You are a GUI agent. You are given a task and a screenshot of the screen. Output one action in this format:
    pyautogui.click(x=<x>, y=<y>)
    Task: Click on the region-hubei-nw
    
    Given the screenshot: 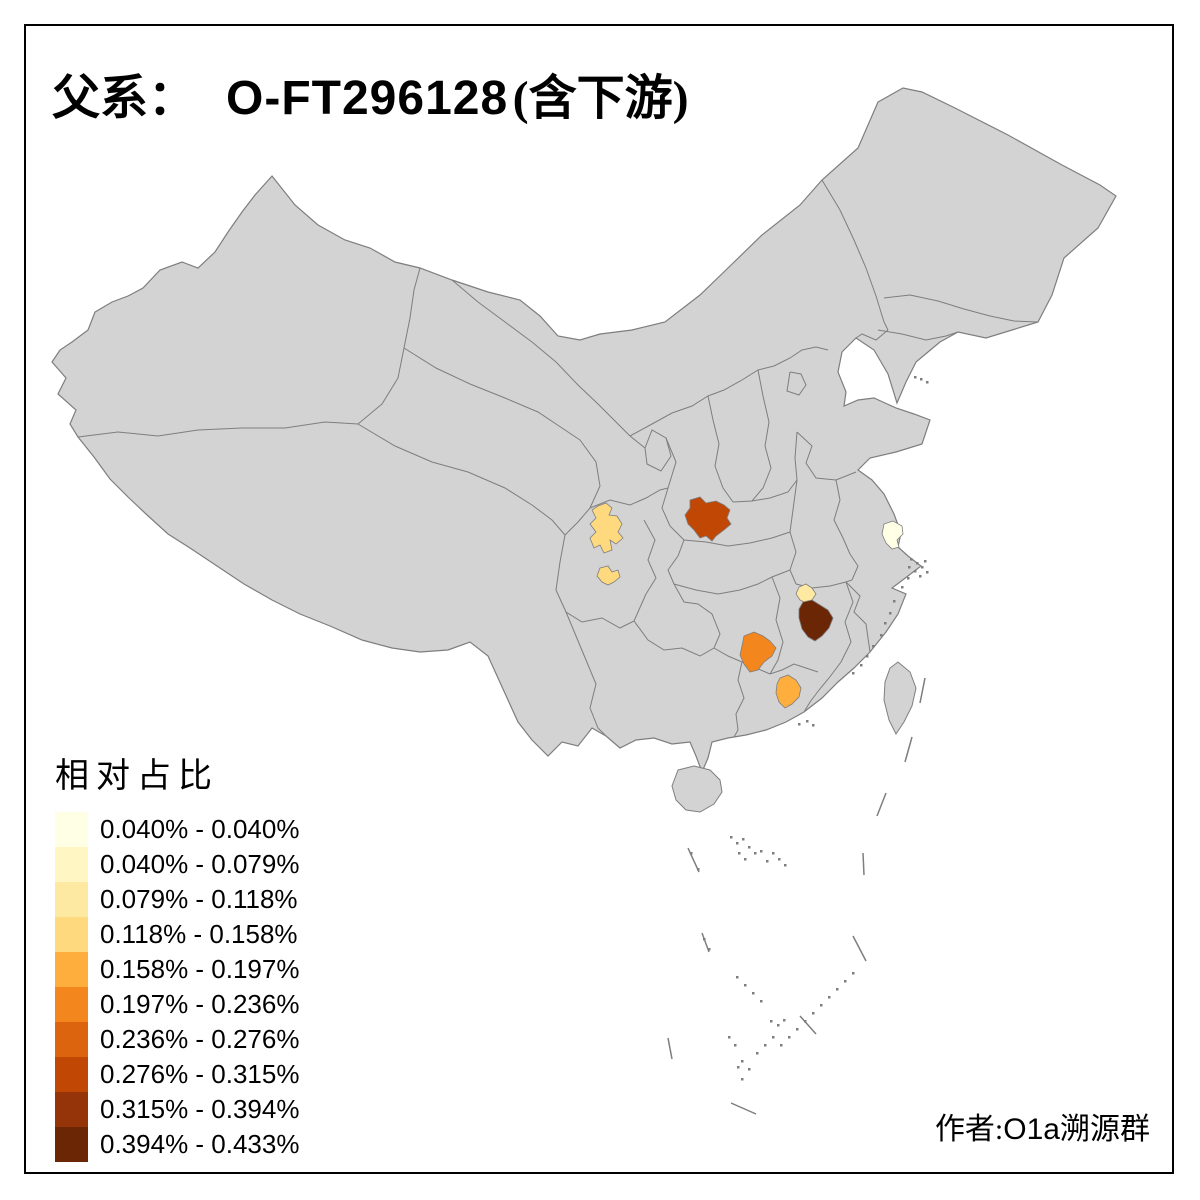 What is the action you would take?
    pyautogui.click(x=708, y=519)
    